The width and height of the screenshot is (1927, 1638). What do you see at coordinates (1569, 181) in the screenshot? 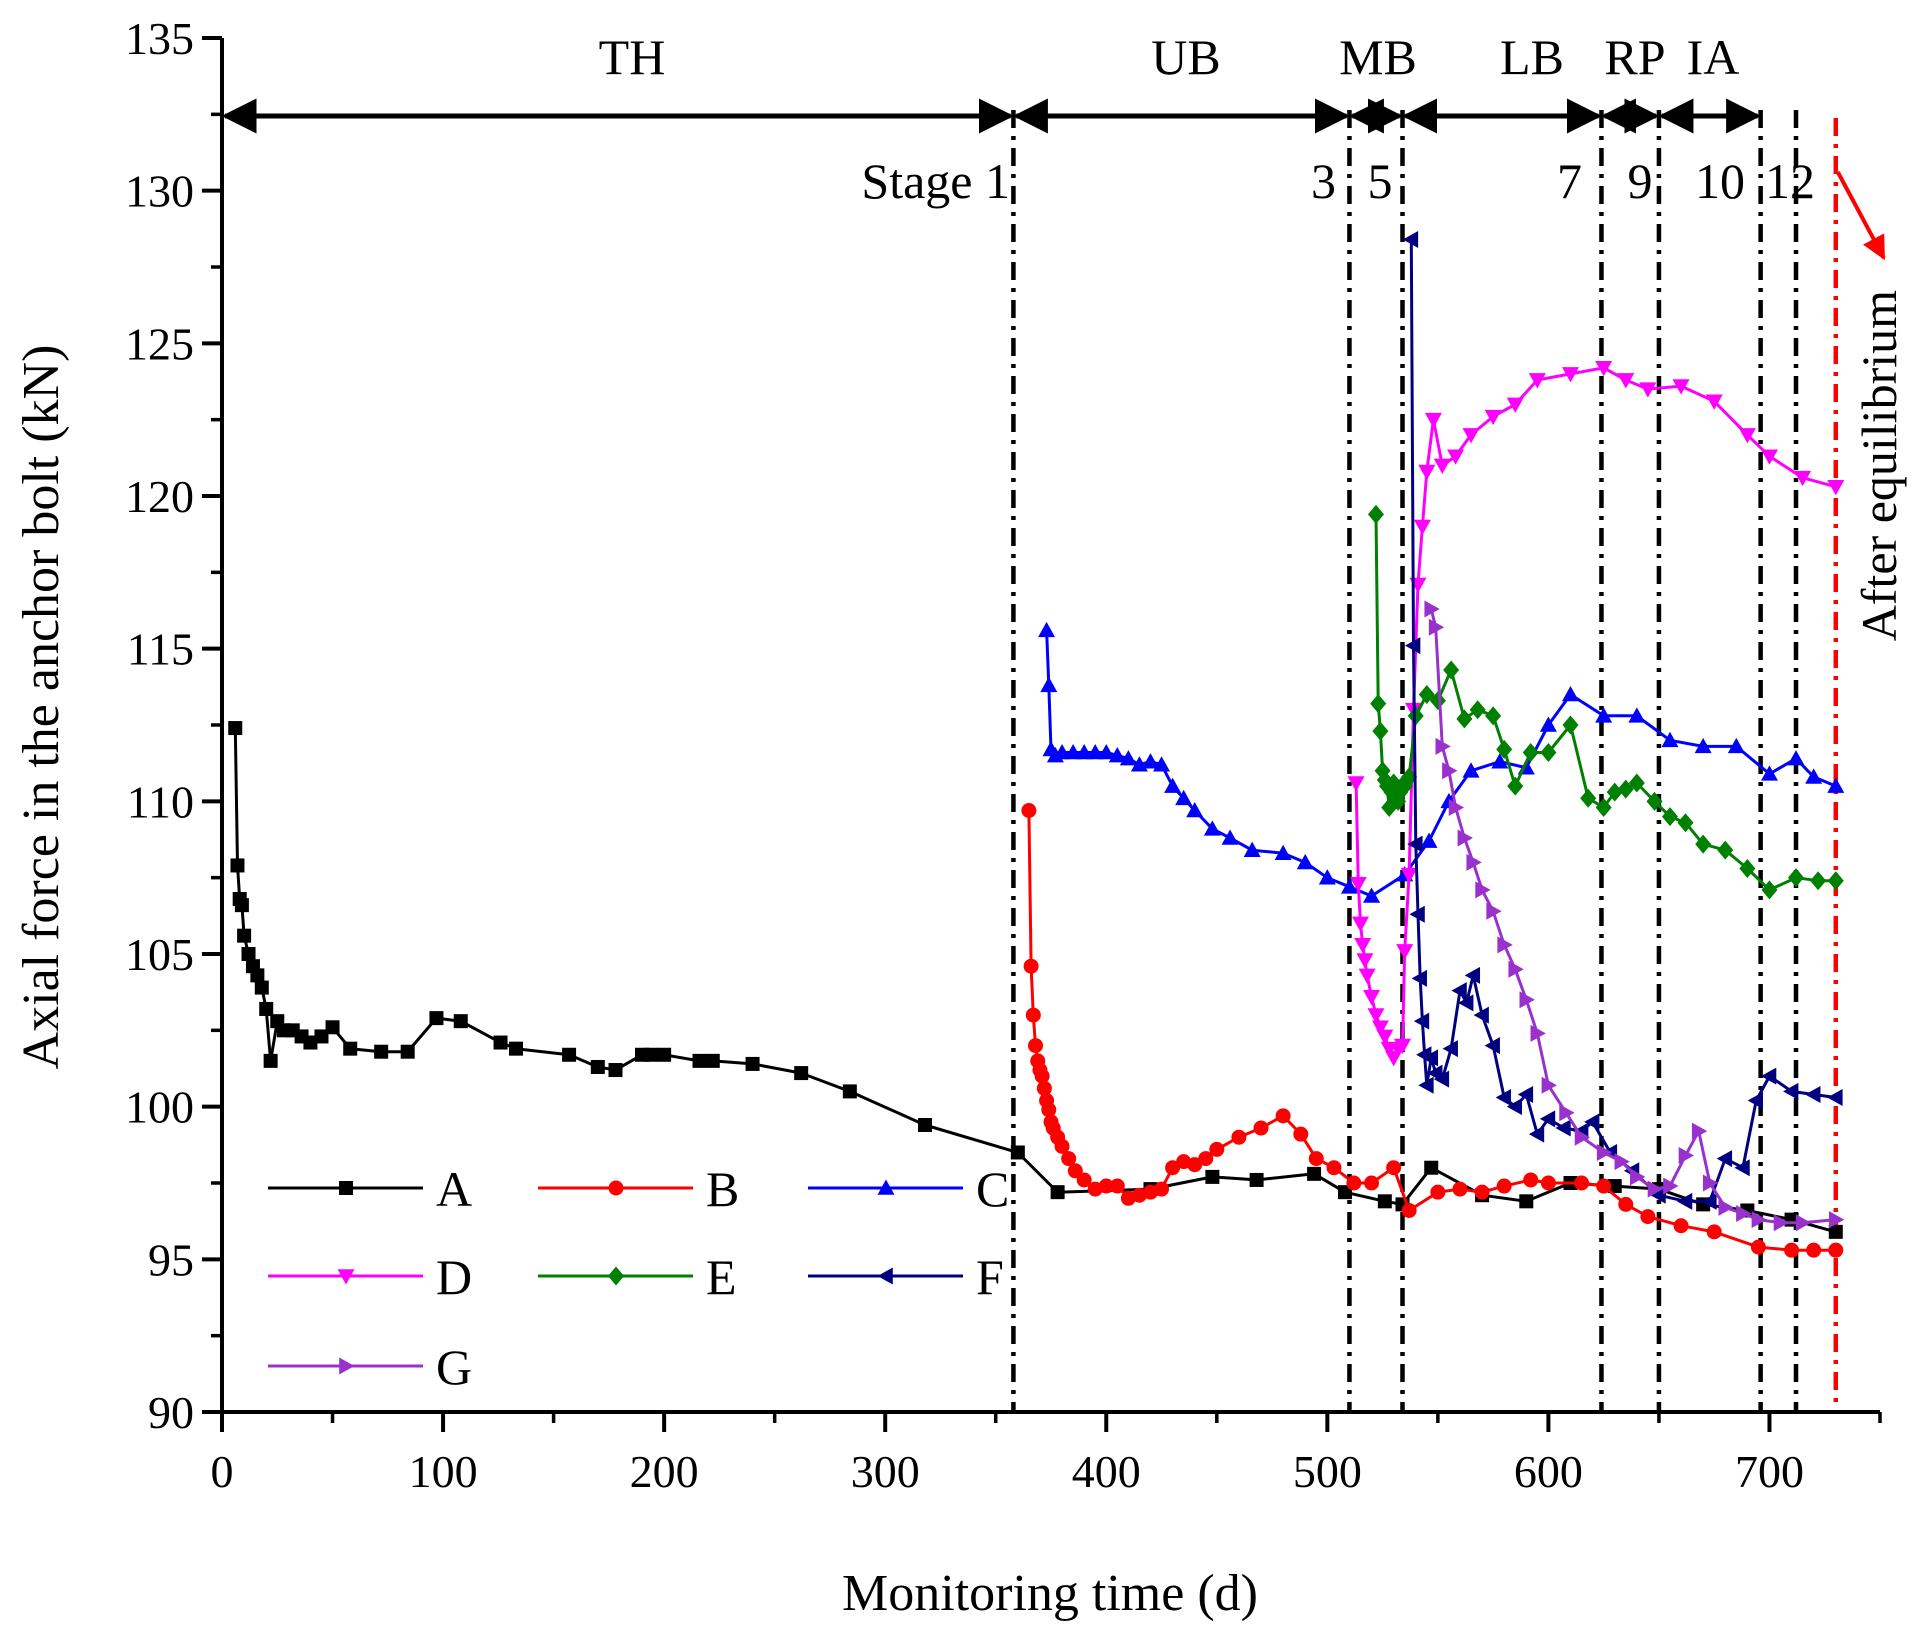
I see `stage-label: 7` at bounding box center [1569, 181].